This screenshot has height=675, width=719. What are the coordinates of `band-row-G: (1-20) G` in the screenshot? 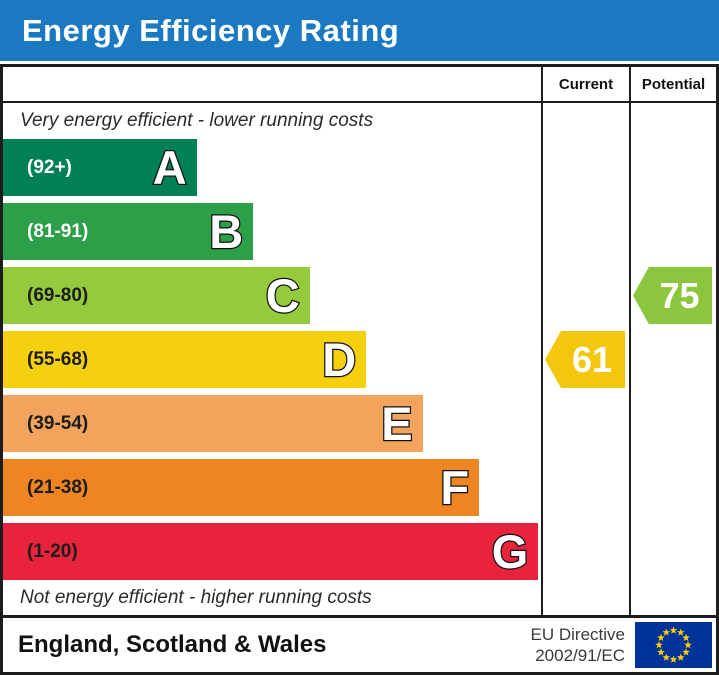 It's located at (272, 551).